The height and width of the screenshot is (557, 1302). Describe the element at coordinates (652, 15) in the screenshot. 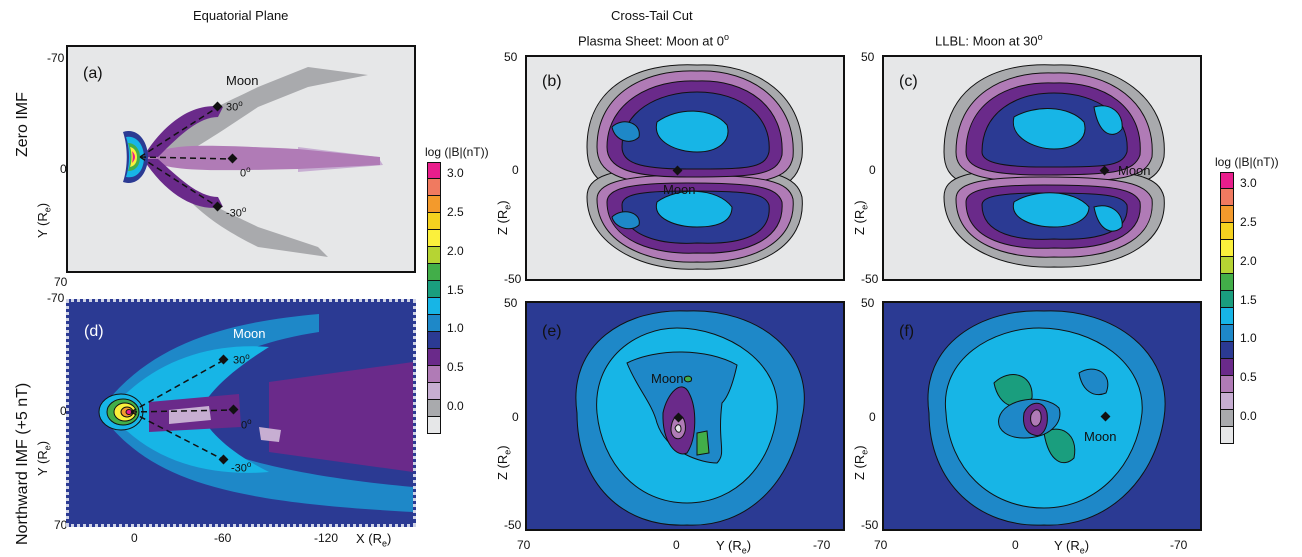

I see `cross-tail-title: Cross-Tail Cut` at that location.